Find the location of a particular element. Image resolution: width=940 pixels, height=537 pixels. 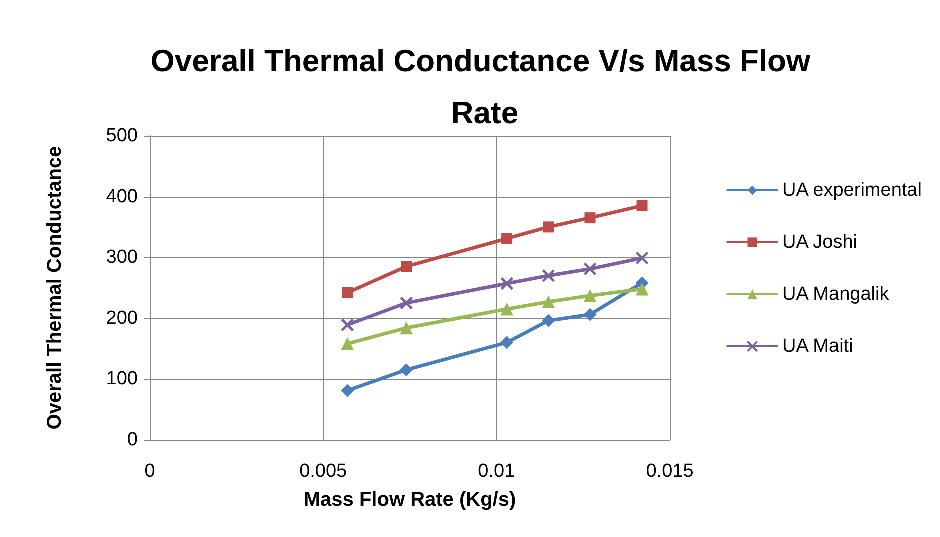

y-tick-label: 0 is located at coordinates (132, 440).